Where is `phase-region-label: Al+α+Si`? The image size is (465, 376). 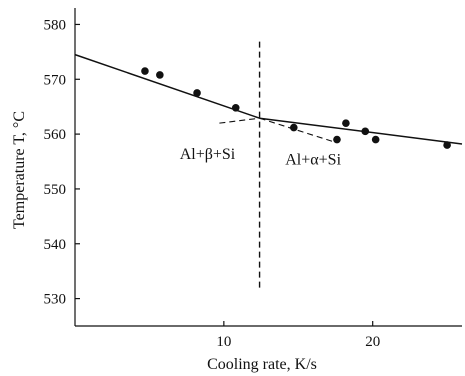 phase-region-label: Al+α+Si is located at coordinates (313, 159).